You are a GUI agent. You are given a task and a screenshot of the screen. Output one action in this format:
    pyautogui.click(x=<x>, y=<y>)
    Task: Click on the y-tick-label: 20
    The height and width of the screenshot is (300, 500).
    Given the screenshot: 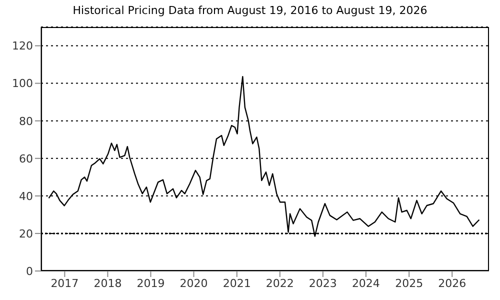 What is the action you would take?
    pyautogui.click(x=26, y=233)
    